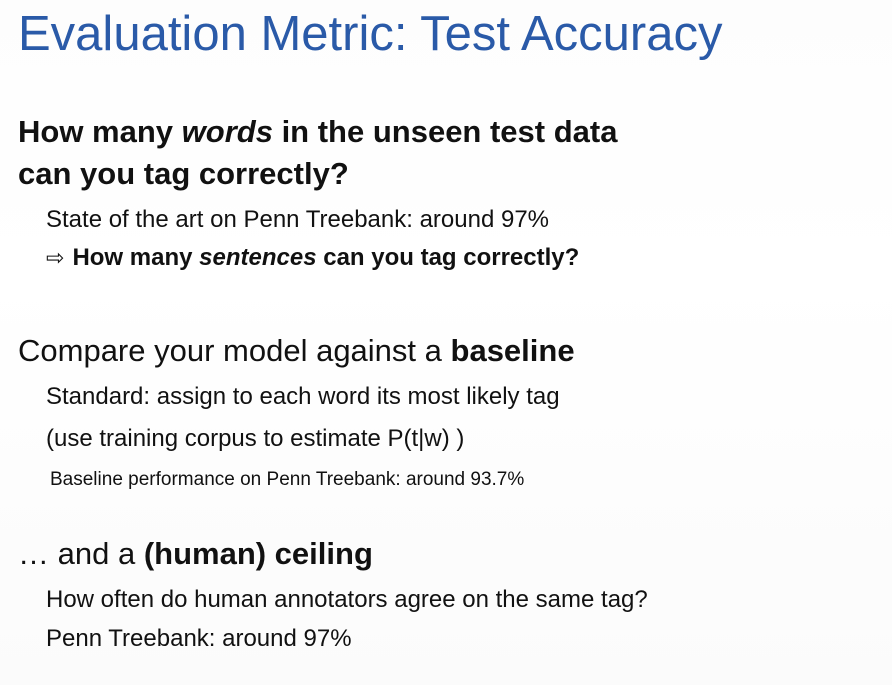 Image resolution: width=892 pixels, height=685 pixels. I want to click on sentences-text-1: How many, so click(136, 257).